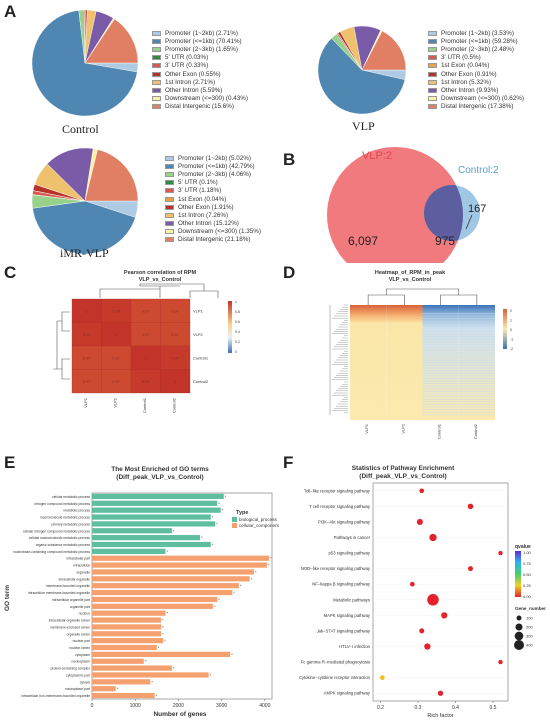 This screenshot has width=550, height=722. Describe the element at coordinates (336, 568) in the screenshot. I see `category-label: NOD−like receptor signaling pathway` at that location.